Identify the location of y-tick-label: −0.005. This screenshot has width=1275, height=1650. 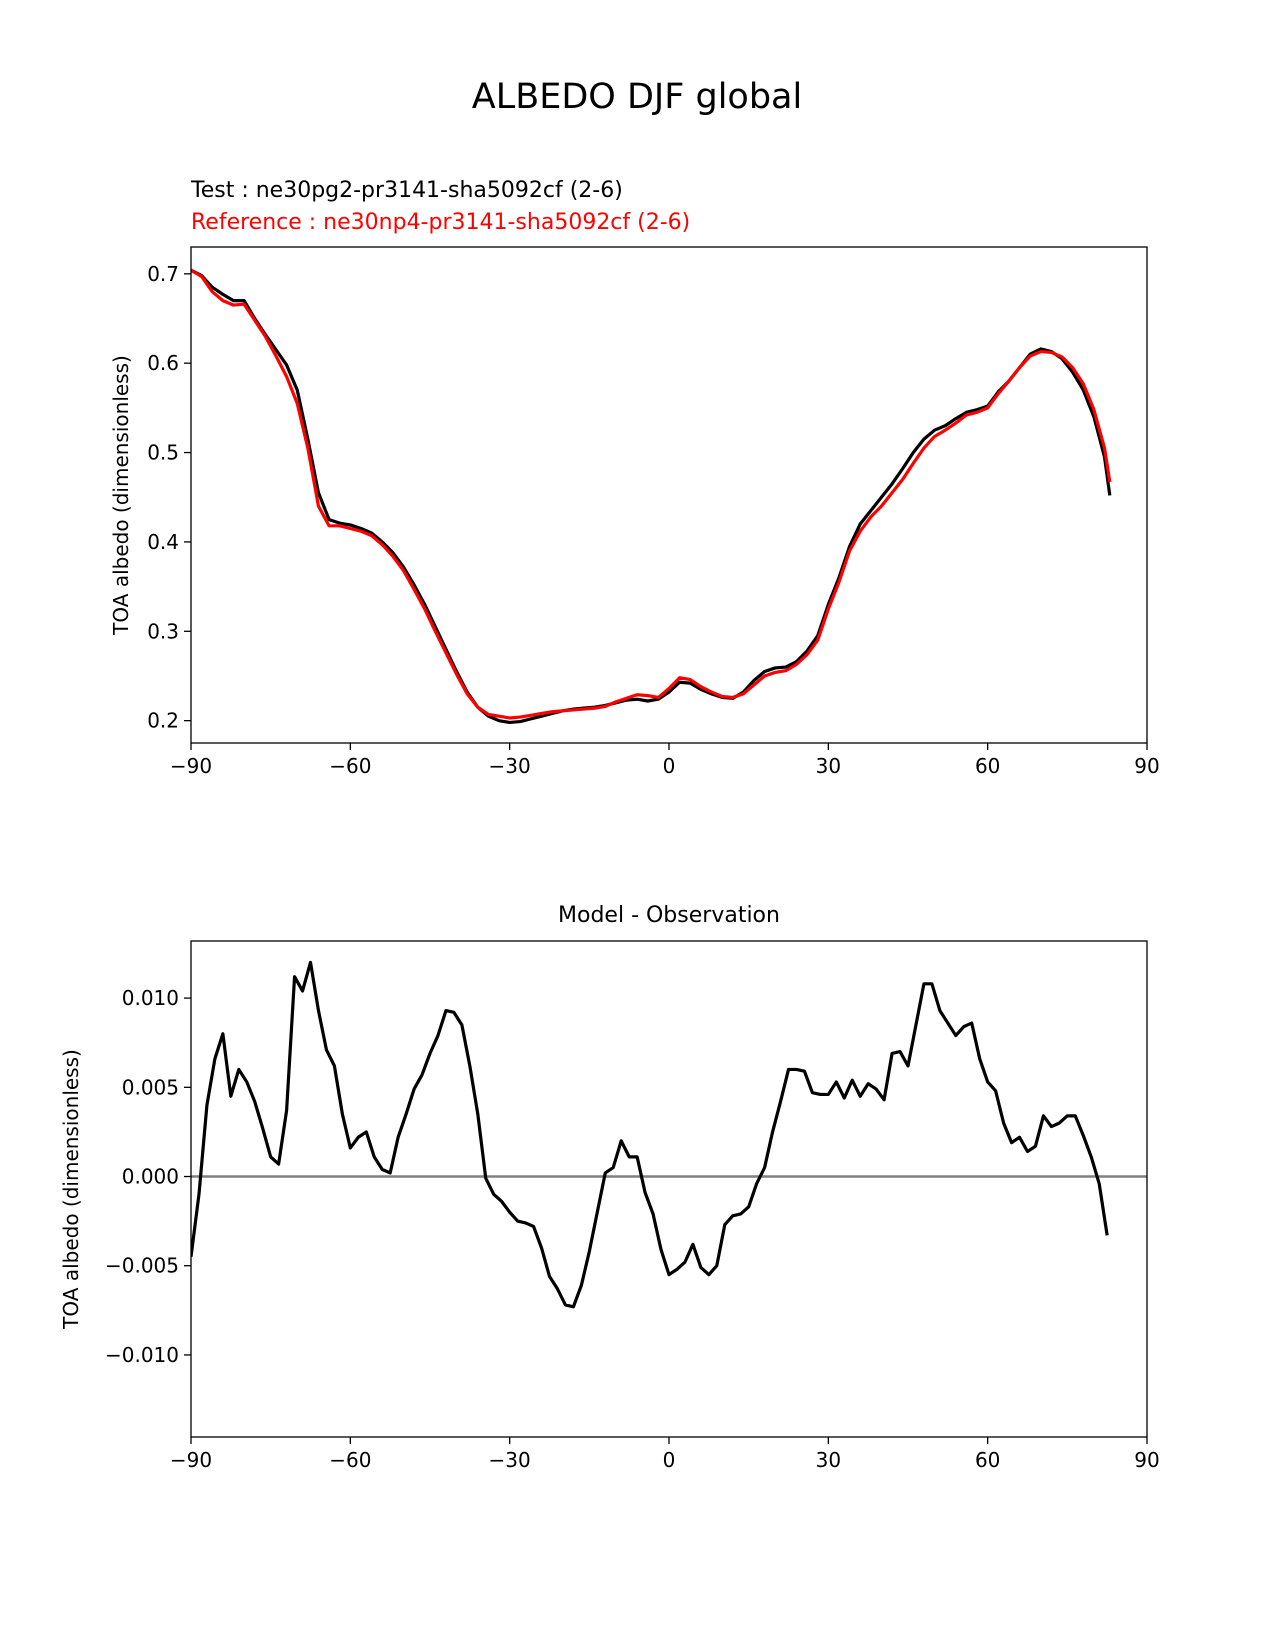
(142, 1266).